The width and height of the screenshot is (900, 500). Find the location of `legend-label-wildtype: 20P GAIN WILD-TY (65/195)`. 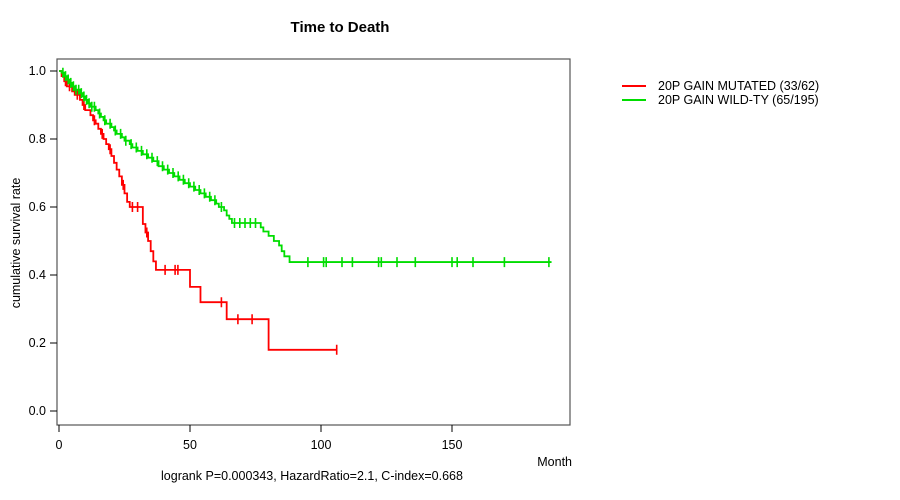

legend-label-wildtype: 20P GAIN WILD-TY (65/195) is located at coordinates (738, 100).